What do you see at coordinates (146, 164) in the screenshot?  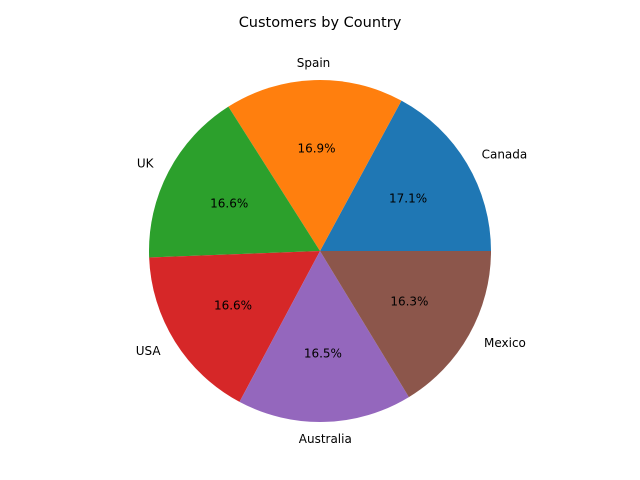 I see `slice-label-uk: UK` at bounding box center [146, 164].